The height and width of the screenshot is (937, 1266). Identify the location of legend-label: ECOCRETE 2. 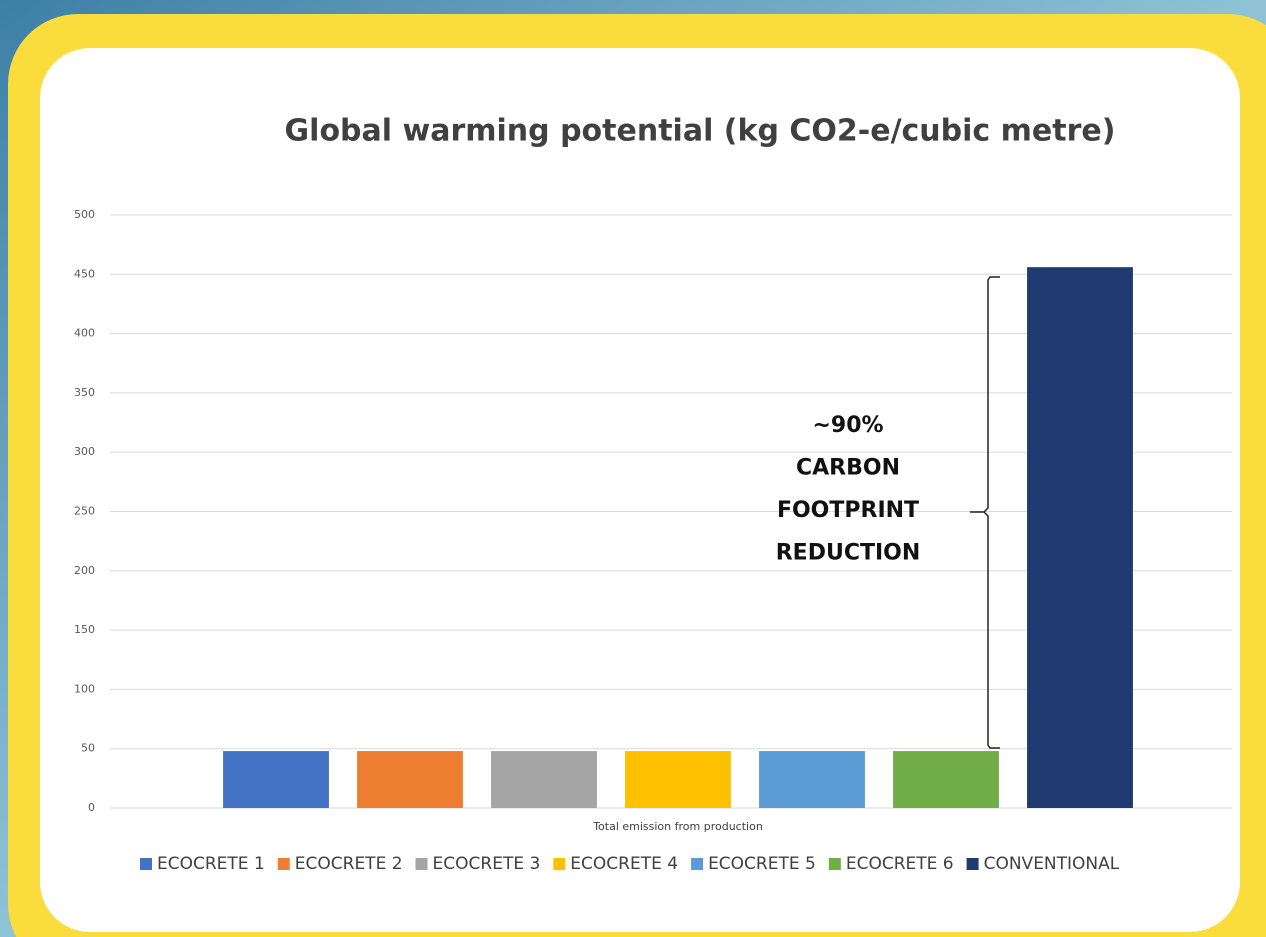
(349, 864).